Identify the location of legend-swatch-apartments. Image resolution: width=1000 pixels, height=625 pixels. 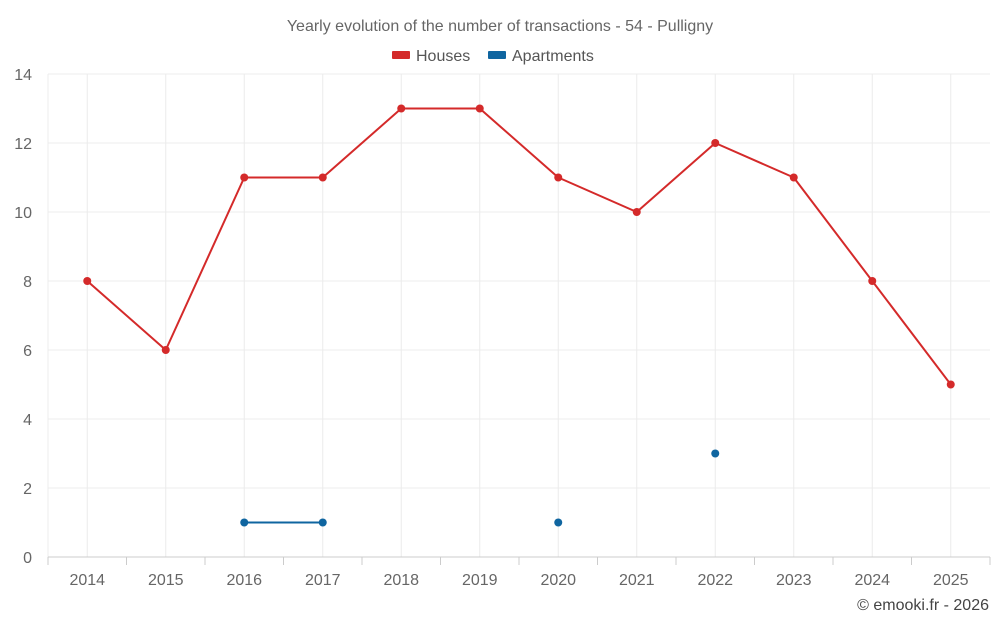
(497, 55).